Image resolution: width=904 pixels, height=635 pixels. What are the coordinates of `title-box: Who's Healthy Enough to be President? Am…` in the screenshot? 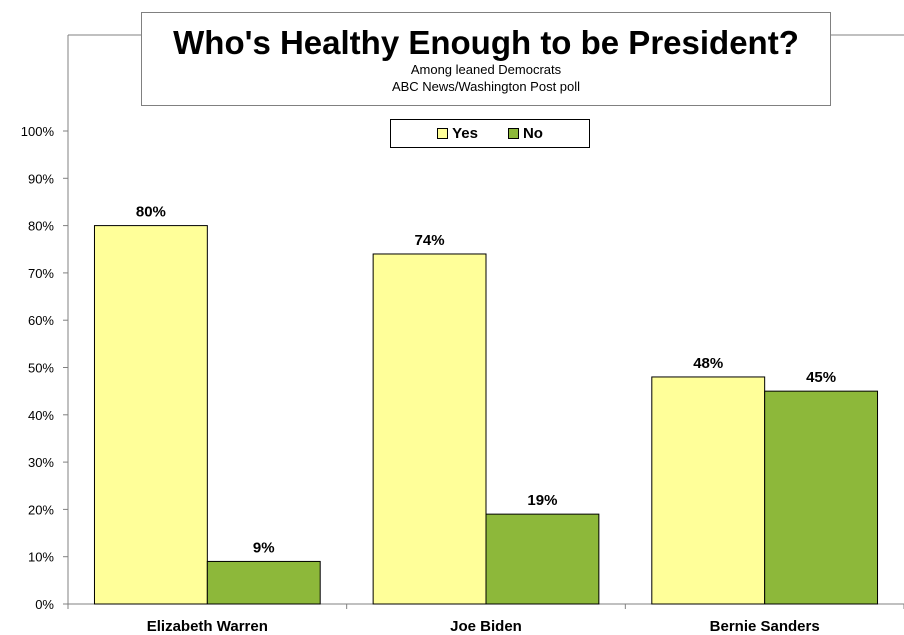 It's located at (486, 59).